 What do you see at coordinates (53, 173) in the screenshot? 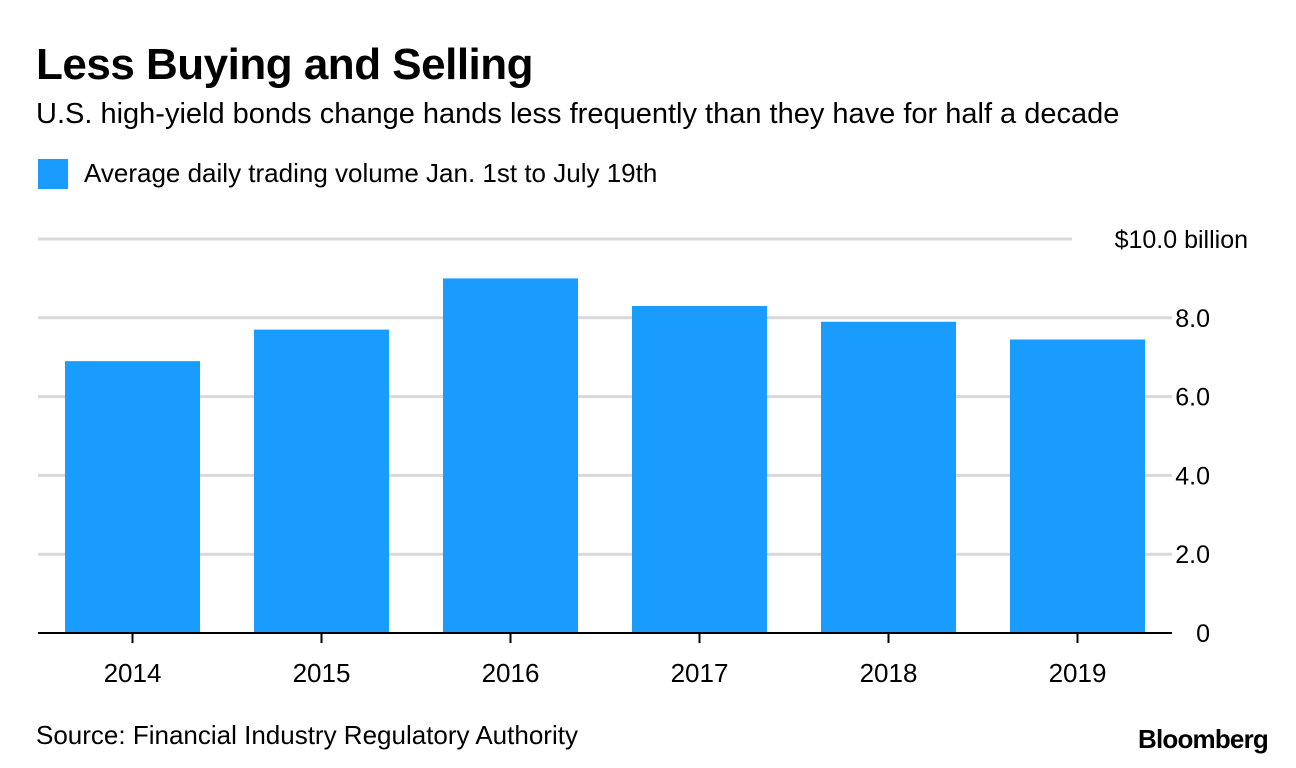
I see `legend-swatch` at bounding box center [53, 173].